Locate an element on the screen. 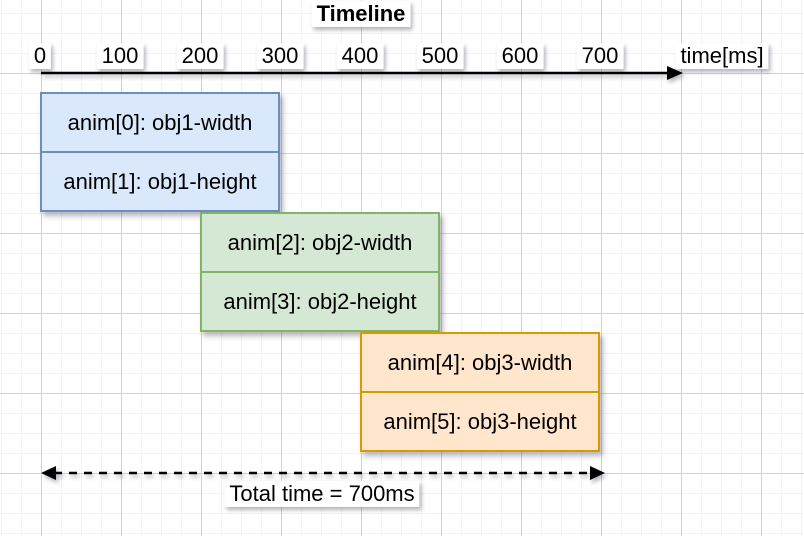 Image resolution: width=804 pixels, height=536 pixels. anim-group-obj2: anim[2]: obj2-width anim[3]: obj2-height is located at coordinates (320, 272).